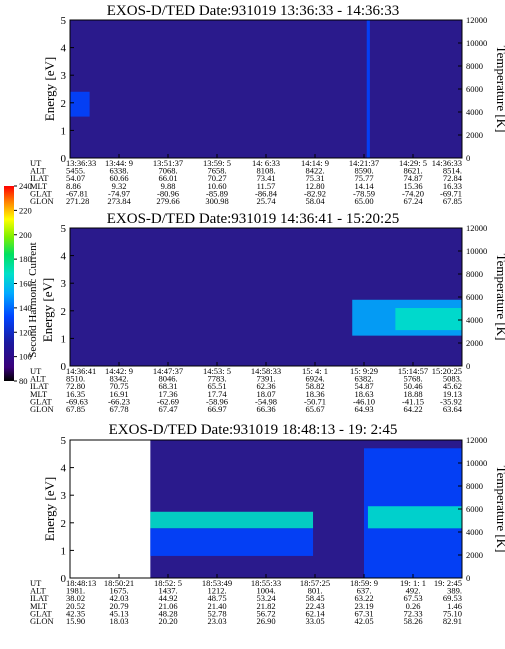  What do you see at coordinates (118, 598) in the screenshot?
I see `orbit-cell: 42.03` at bounding box center [118, 598].